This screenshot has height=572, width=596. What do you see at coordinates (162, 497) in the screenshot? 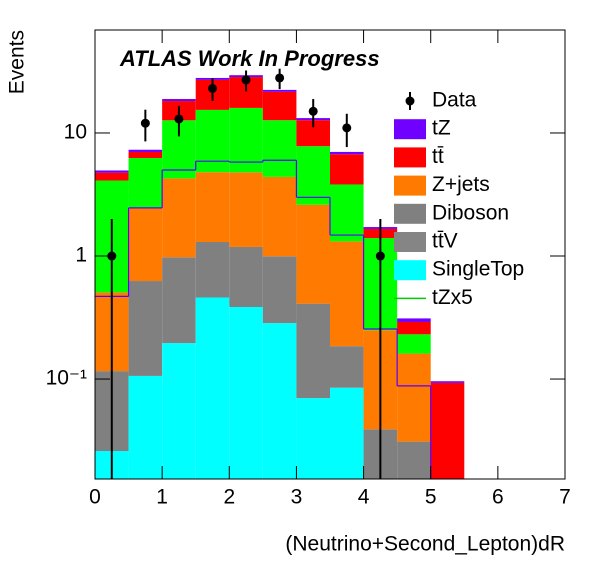
I see `x-tick-label: 1` at bounding box center [162, 497].